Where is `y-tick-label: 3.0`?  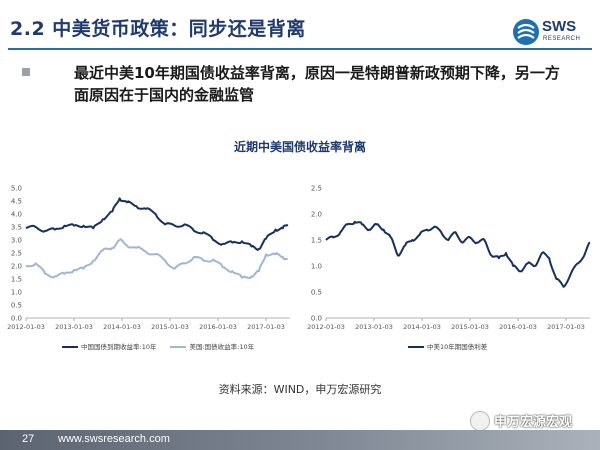 y-tick-label: 3.0 is located at coordinates (16, 241).